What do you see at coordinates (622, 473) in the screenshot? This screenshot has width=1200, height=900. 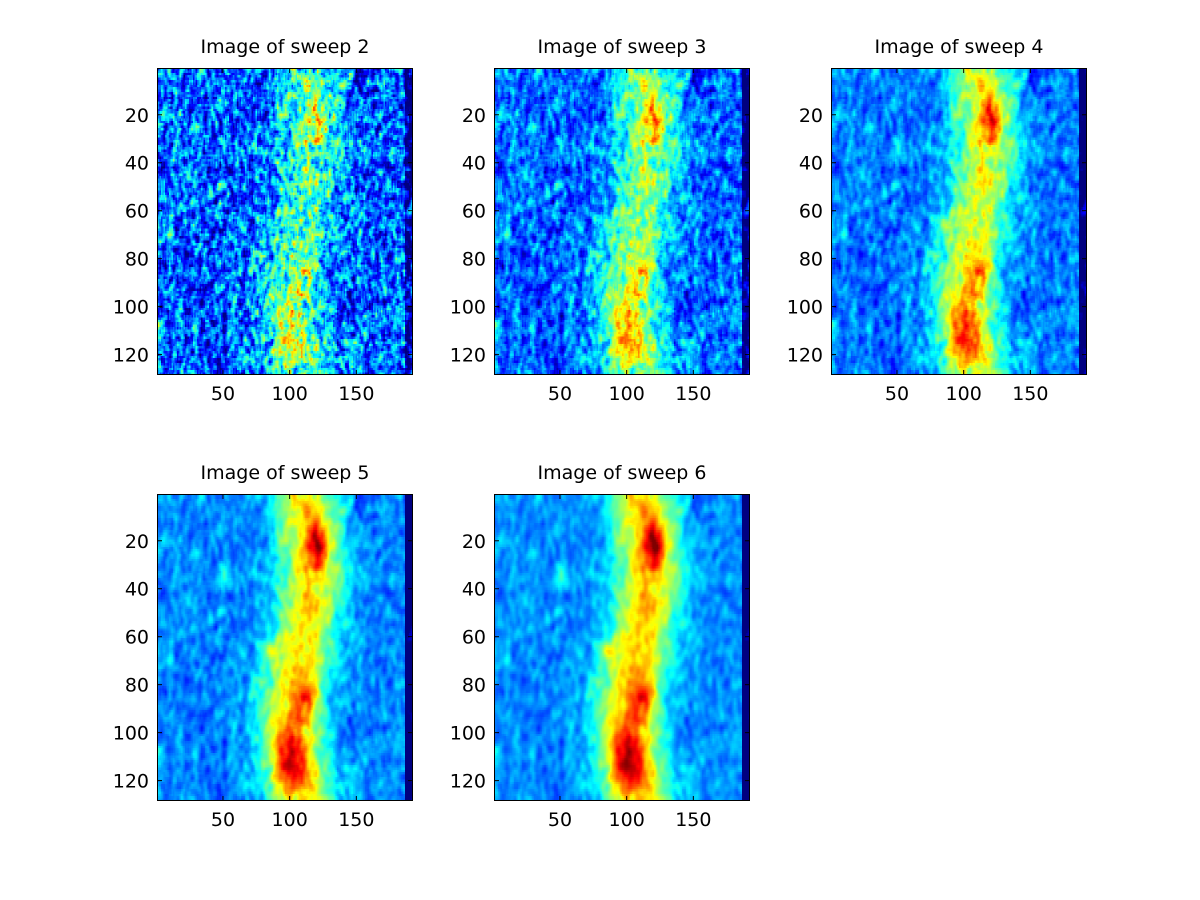 I see `subplot-title: Image of sweep 6` at bounding box center [622, 473].